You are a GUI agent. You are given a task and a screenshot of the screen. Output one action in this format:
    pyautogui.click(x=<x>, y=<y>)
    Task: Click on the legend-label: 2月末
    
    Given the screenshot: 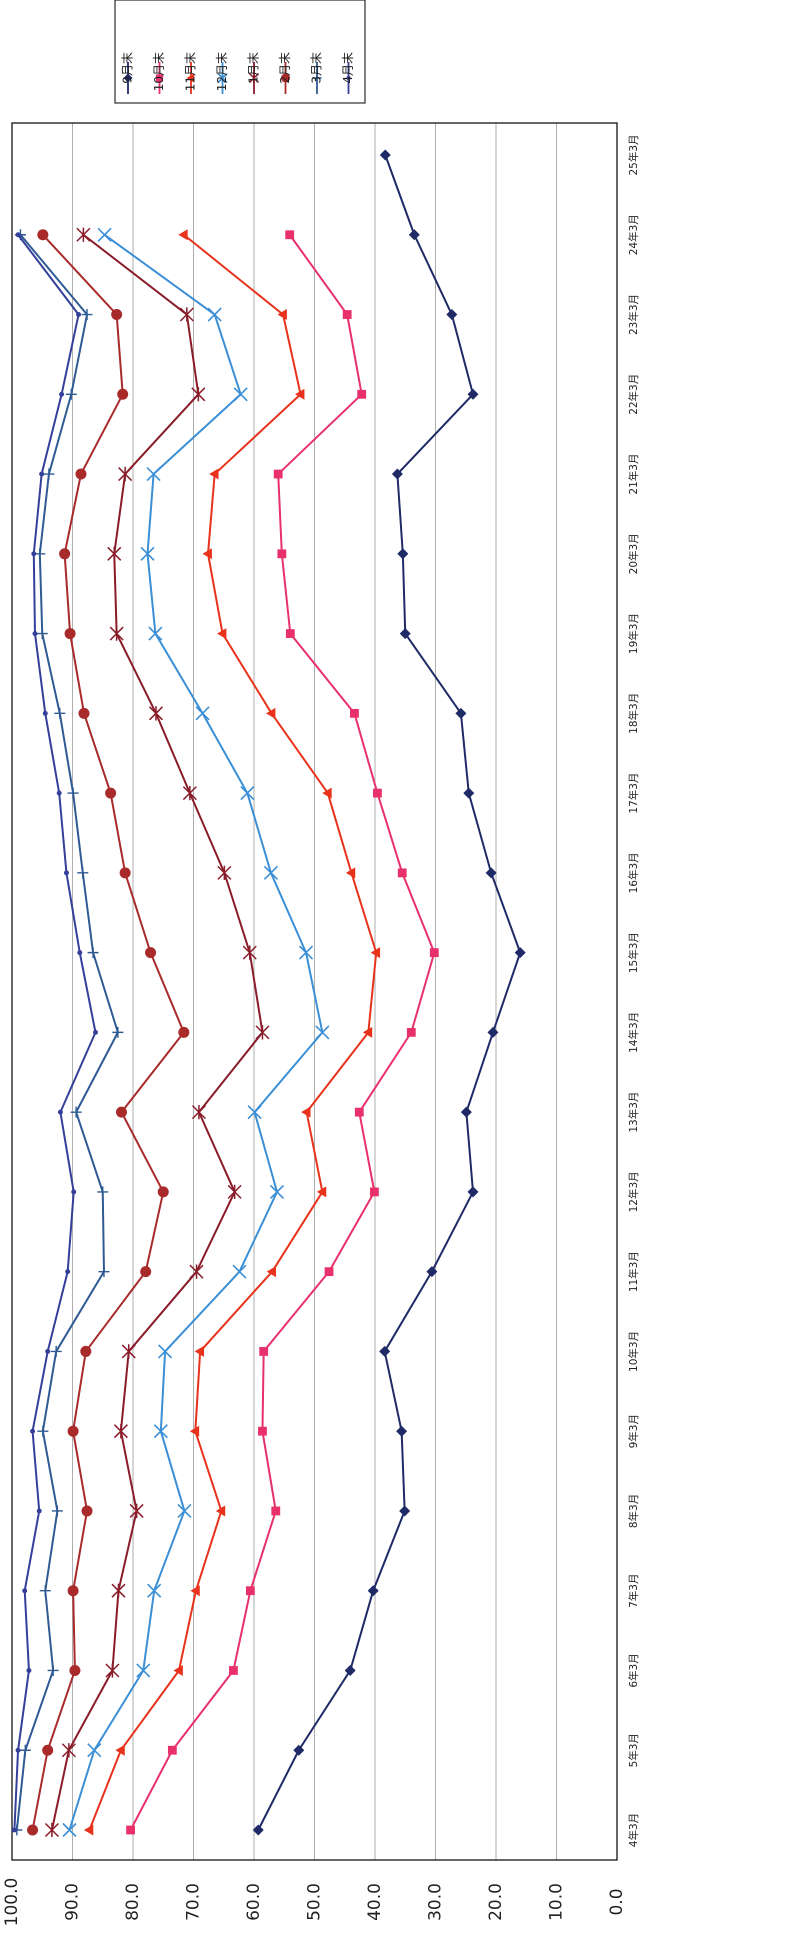 What is the action you would take?
    pyautogui.click(x=285, y=68)
    